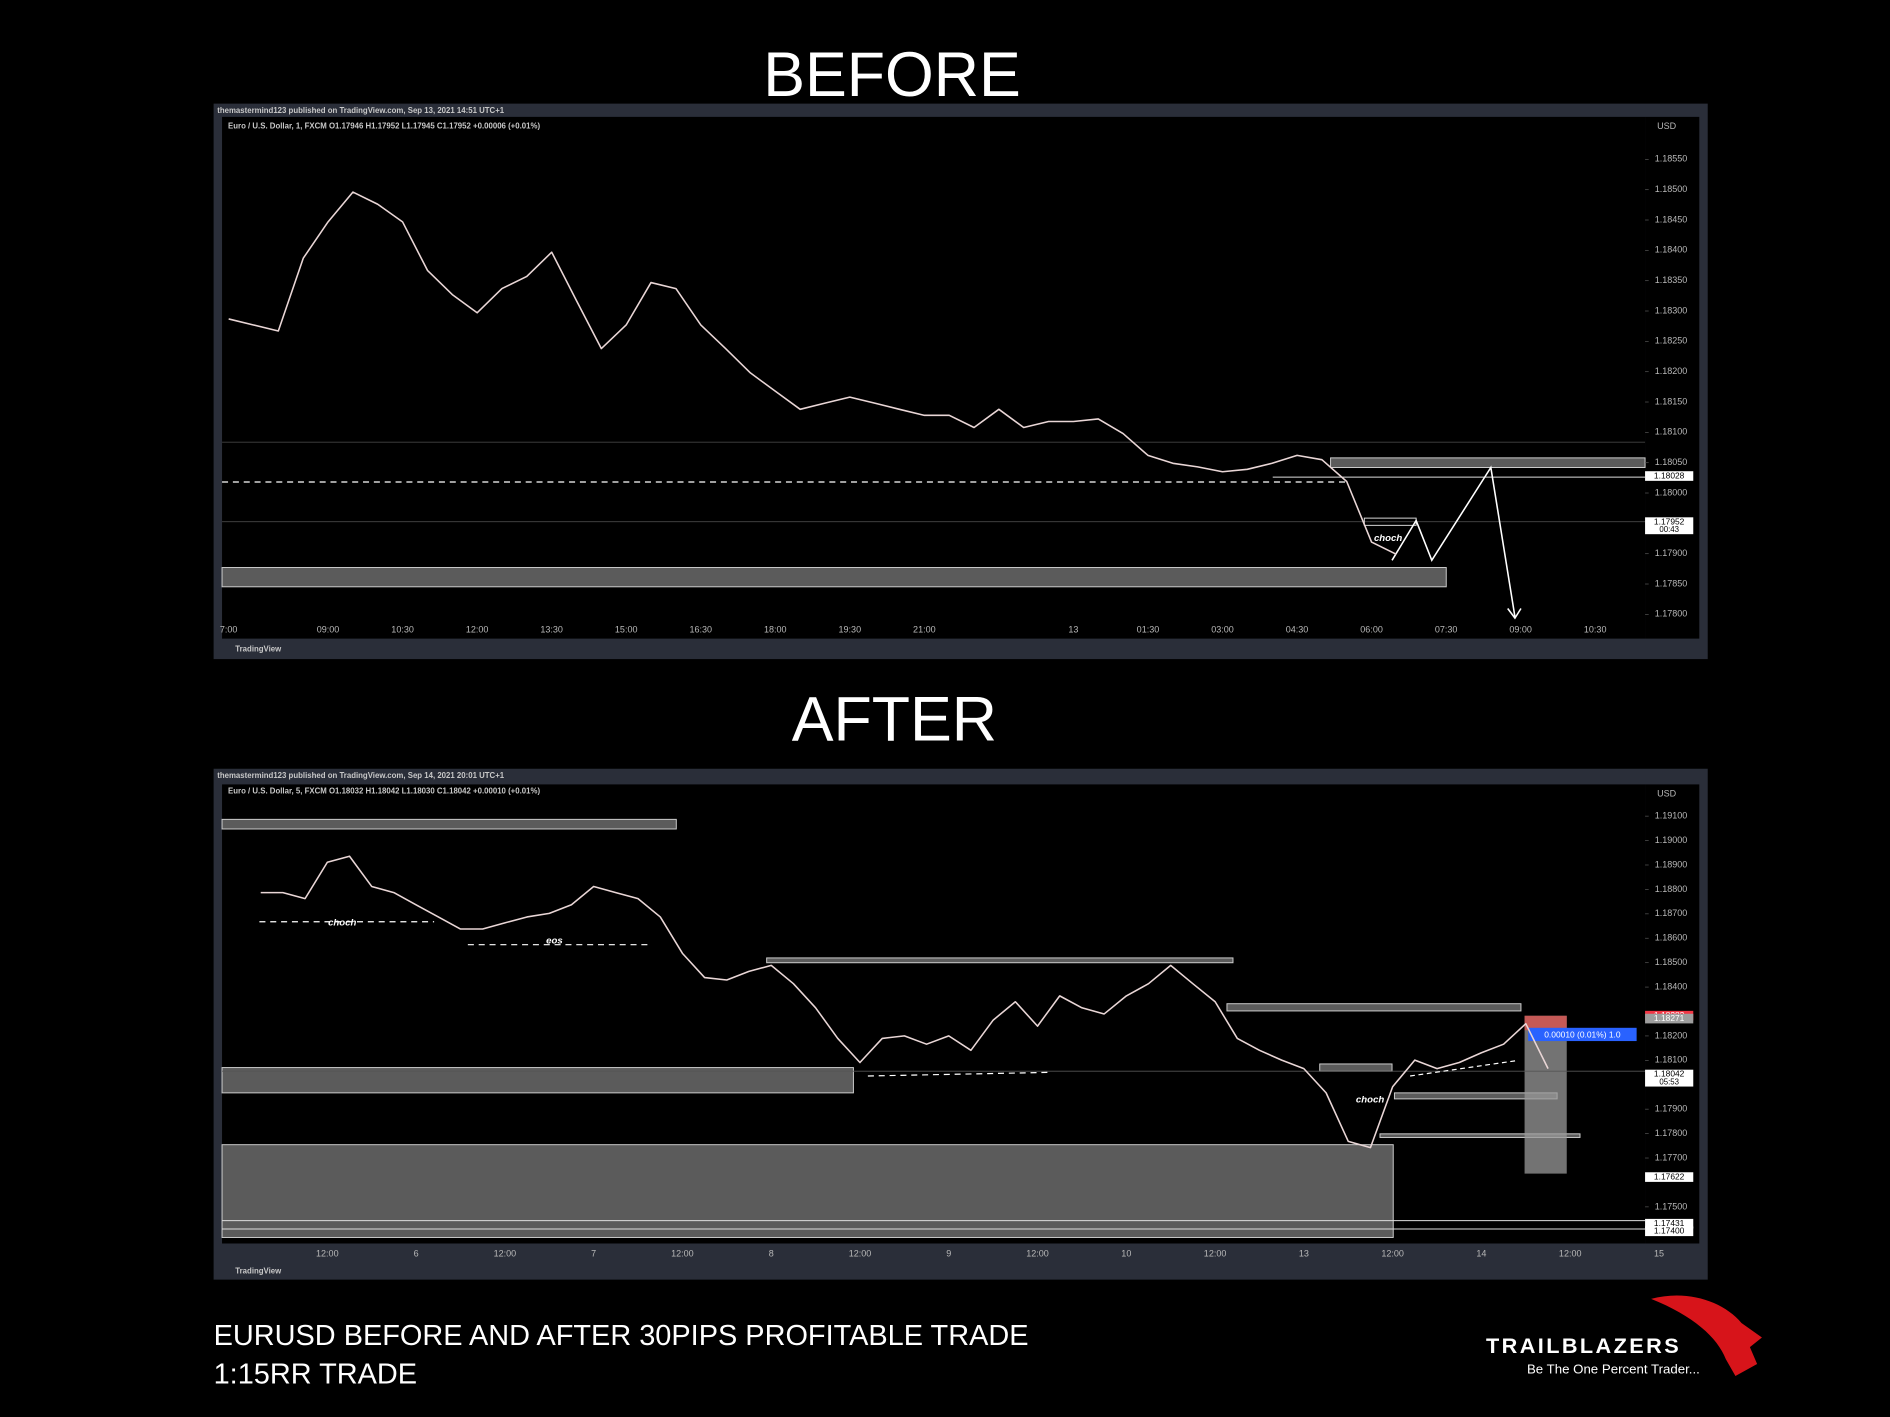  What do you see at coordinates (551, 630) in the screenshot?
I see `x-tick-label: 13:30` at bounding box center [551, 630].